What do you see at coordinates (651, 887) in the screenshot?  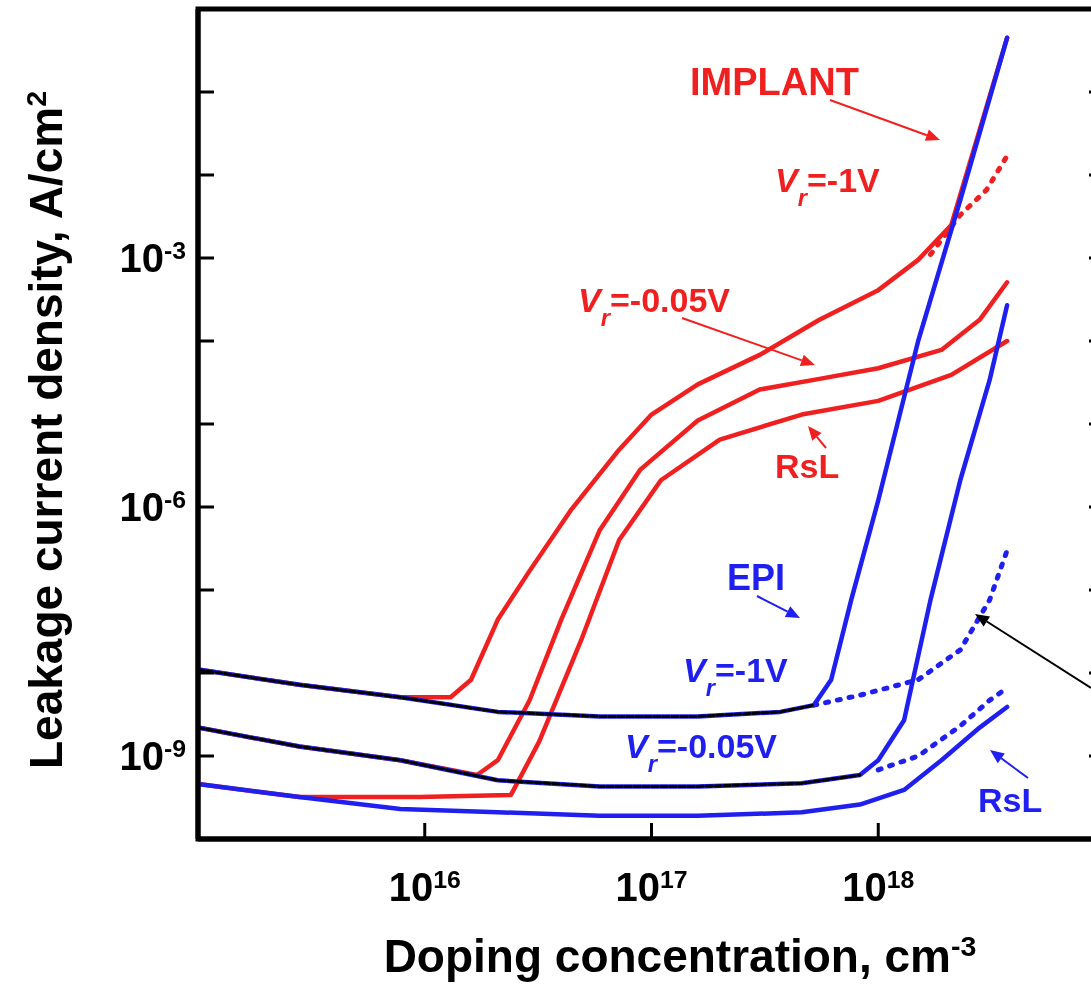 I see `x-tick-label: 10$^{17}$` at bounding box center [651, 887].